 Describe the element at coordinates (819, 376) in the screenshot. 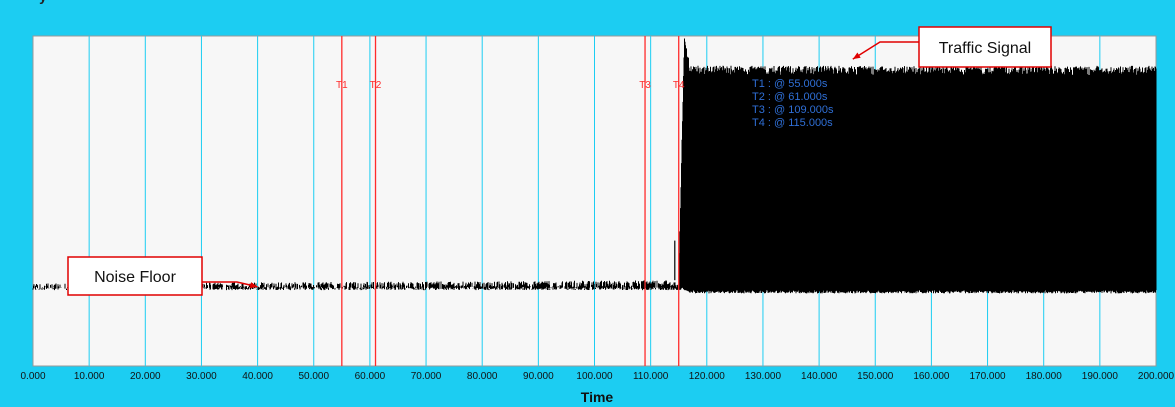

I see `x-tick-label: 140.000` at that location.